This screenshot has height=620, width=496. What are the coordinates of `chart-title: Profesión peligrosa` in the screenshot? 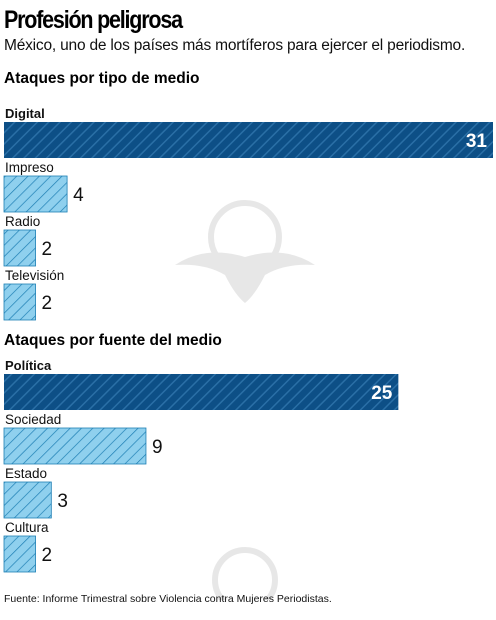 It's located at (93, 20).